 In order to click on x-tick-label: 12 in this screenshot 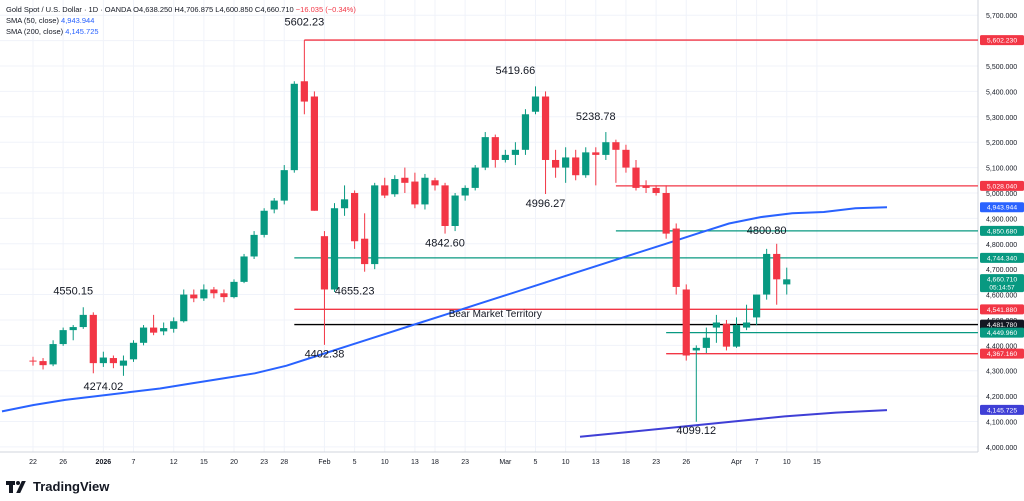, I will do `click(174, 462)`.